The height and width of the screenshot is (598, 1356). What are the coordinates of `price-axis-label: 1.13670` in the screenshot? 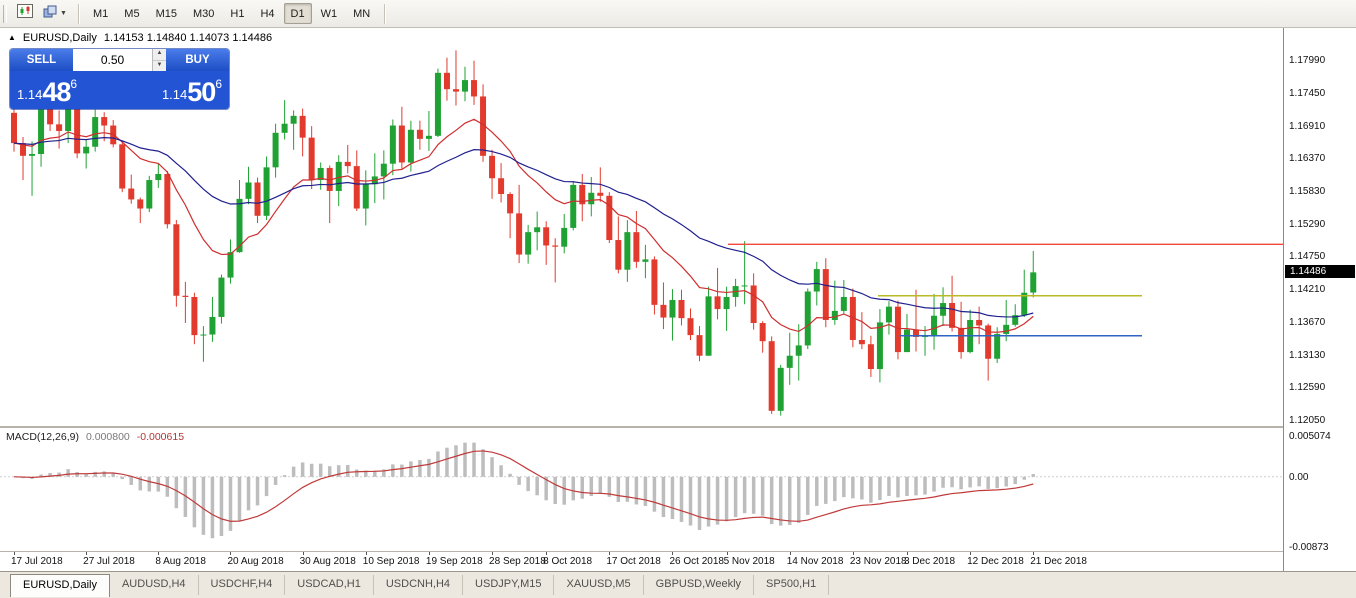 It's located at (1307, 322).